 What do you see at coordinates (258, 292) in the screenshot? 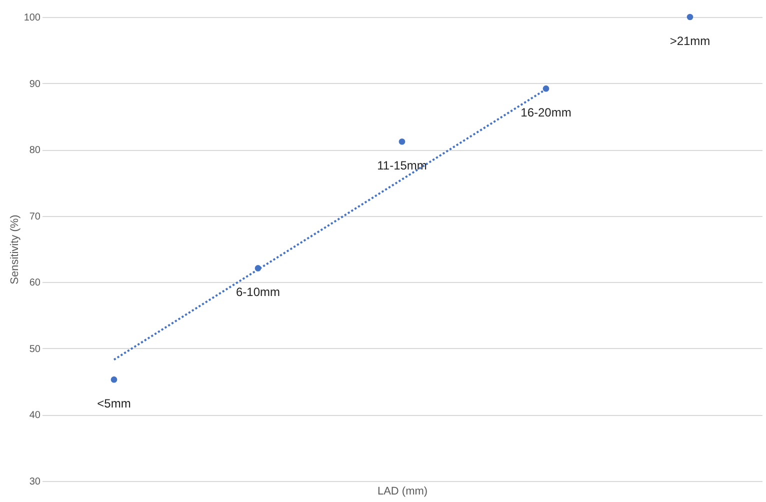
I see `annotation: 6-10mm` at bounding box center [258, 292].